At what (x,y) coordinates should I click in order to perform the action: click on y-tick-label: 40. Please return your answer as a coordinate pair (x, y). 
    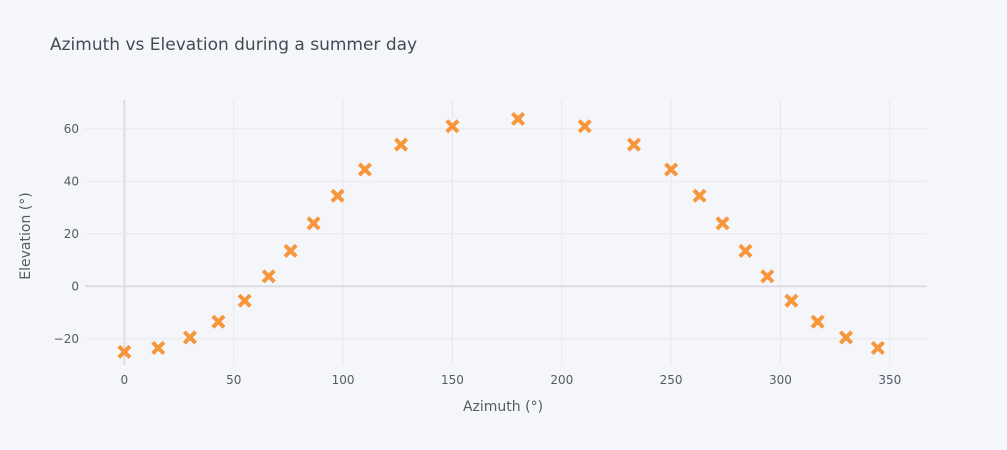
    Looking at the image, I should click on (71, 181).